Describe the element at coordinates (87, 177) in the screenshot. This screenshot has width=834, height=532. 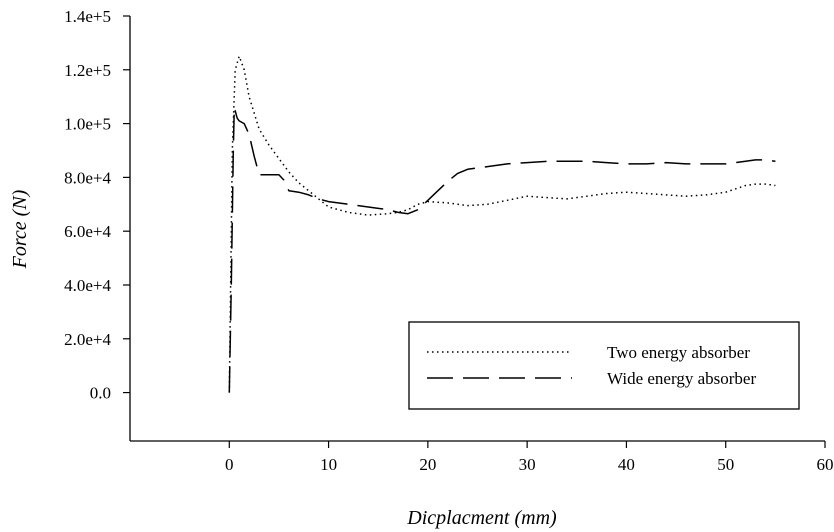
I see `y-tick-label: 8.0e+4` at that location.